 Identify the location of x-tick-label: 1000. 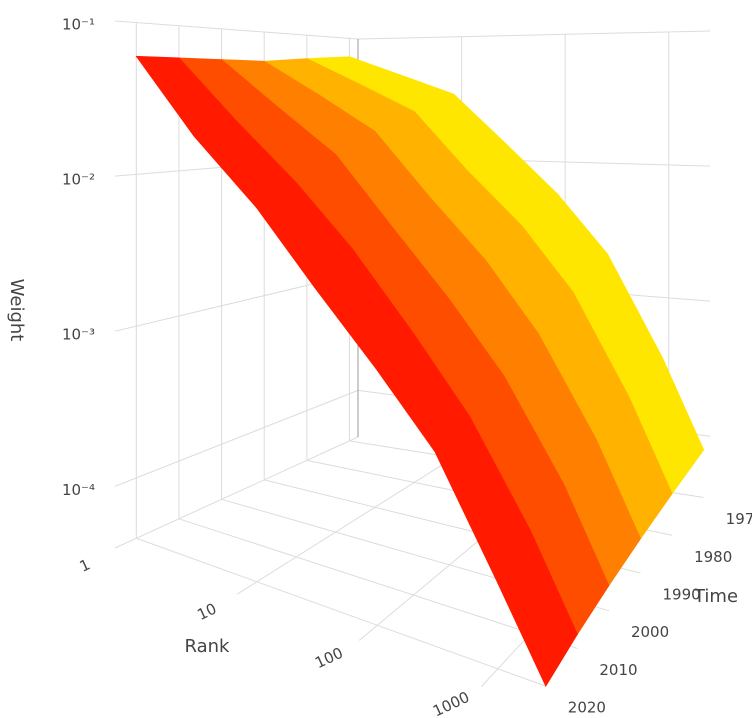
(451, 703).